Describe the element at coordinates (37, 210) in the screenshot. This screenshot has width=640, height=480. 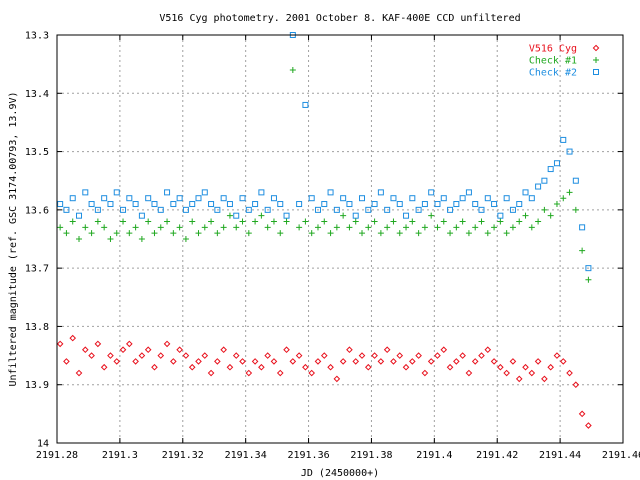
I see `y-tick-label: 13.6` at that location.